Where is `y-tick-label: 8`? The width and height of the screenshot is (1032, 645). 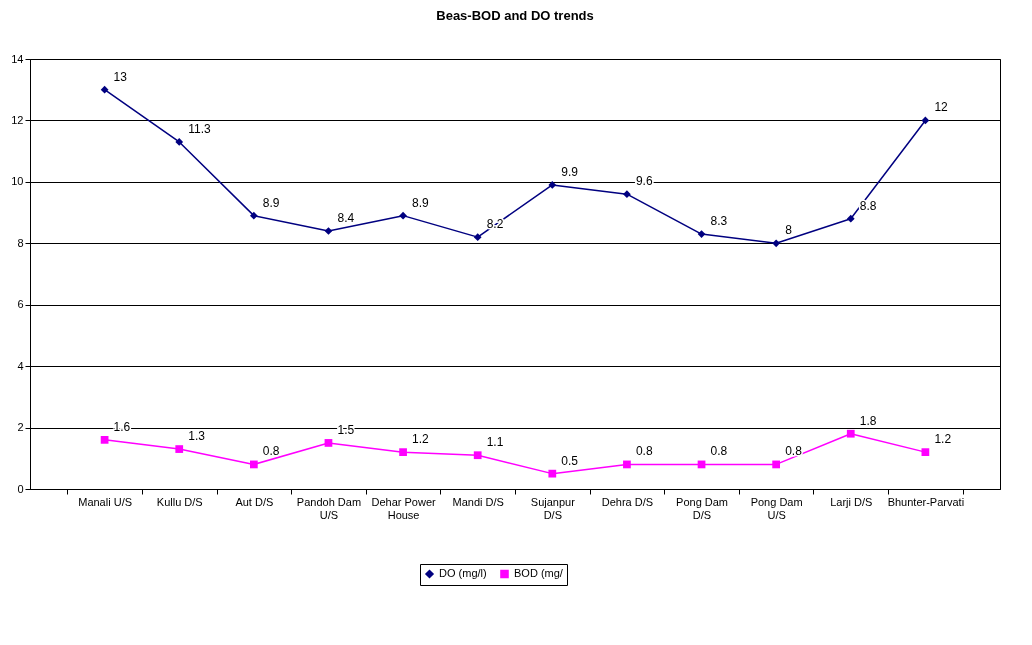
y-tick-label: 8 is located at coordinates (20, 242).